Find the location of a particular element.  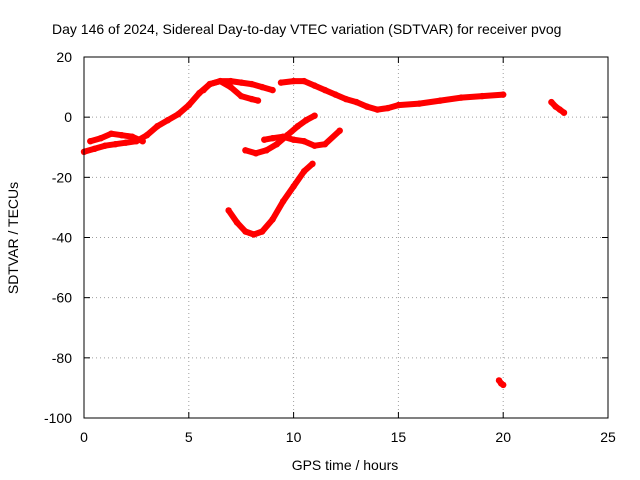

y-tick-label: -60 is located at coordinates (62, 298).